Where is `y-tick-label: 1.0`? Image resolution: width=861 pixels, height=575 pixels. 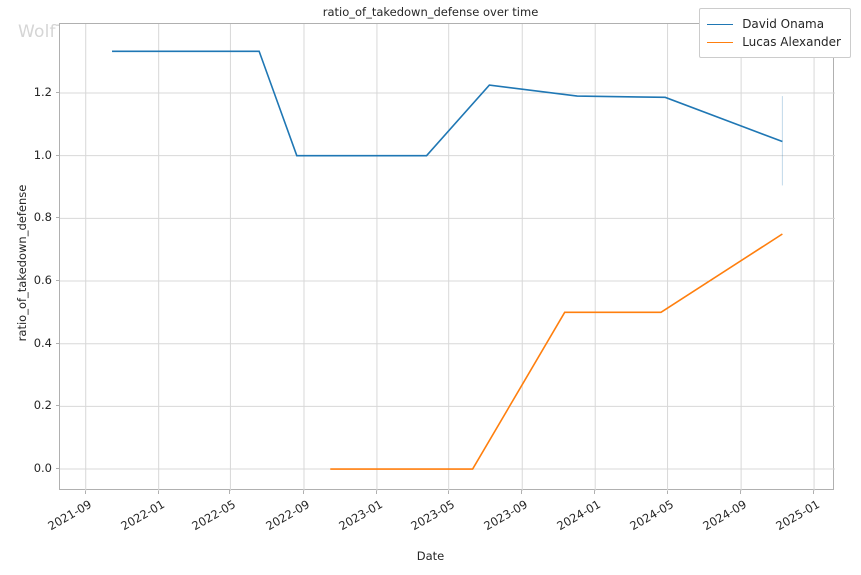
y-tick-label: 1.0 is located at coordinates (42, 154).